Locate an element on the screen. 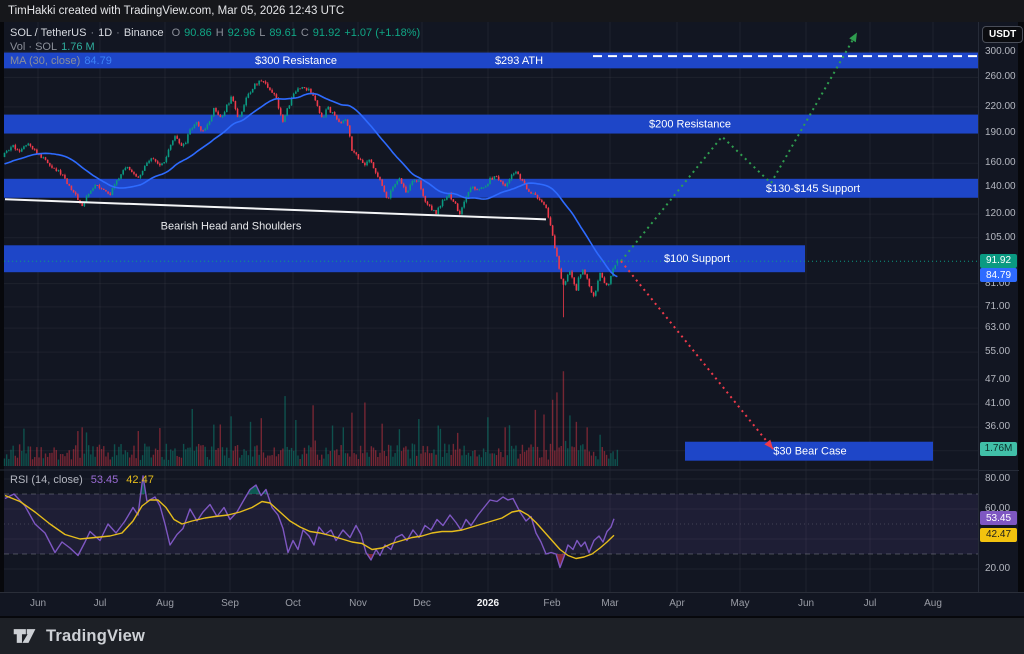 Image resolution: width=1024 pixels, height=654 pixels. rsi-ma-line is located at coordinates (309, 527).